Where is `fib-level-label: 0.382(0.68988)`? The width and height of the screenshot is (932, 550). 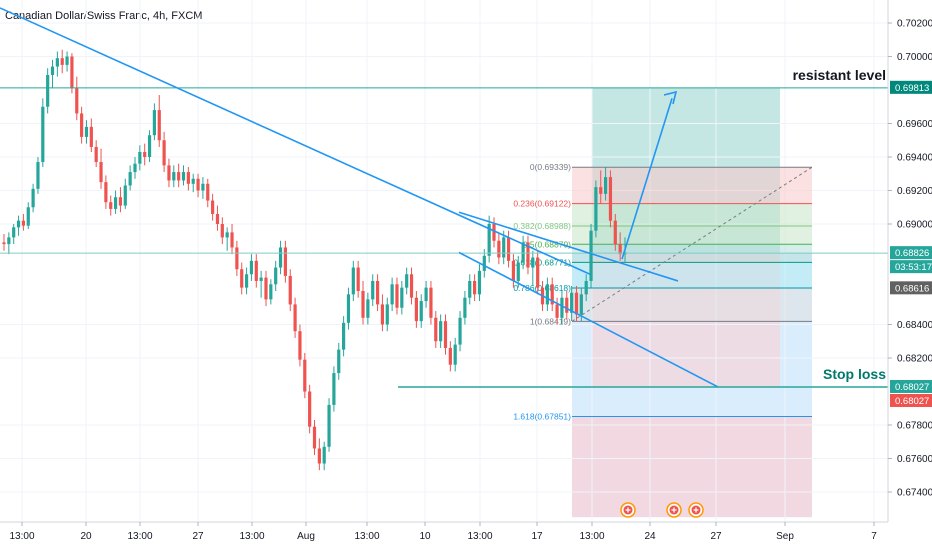 fib-level-label: 0.382(0.68988) is located at coordinates (542, 226).